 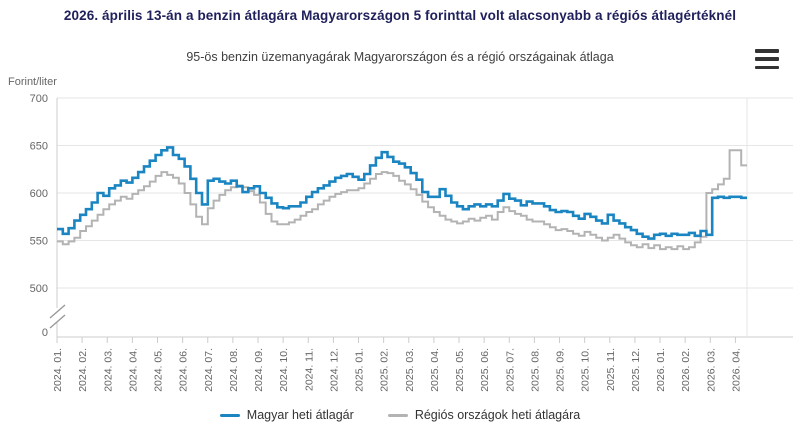 What do you see at coordinates (209, 370) in the screenshot?
I see `x-axis-tick-label: 2024. 07.` at bounding box center [209, 370].